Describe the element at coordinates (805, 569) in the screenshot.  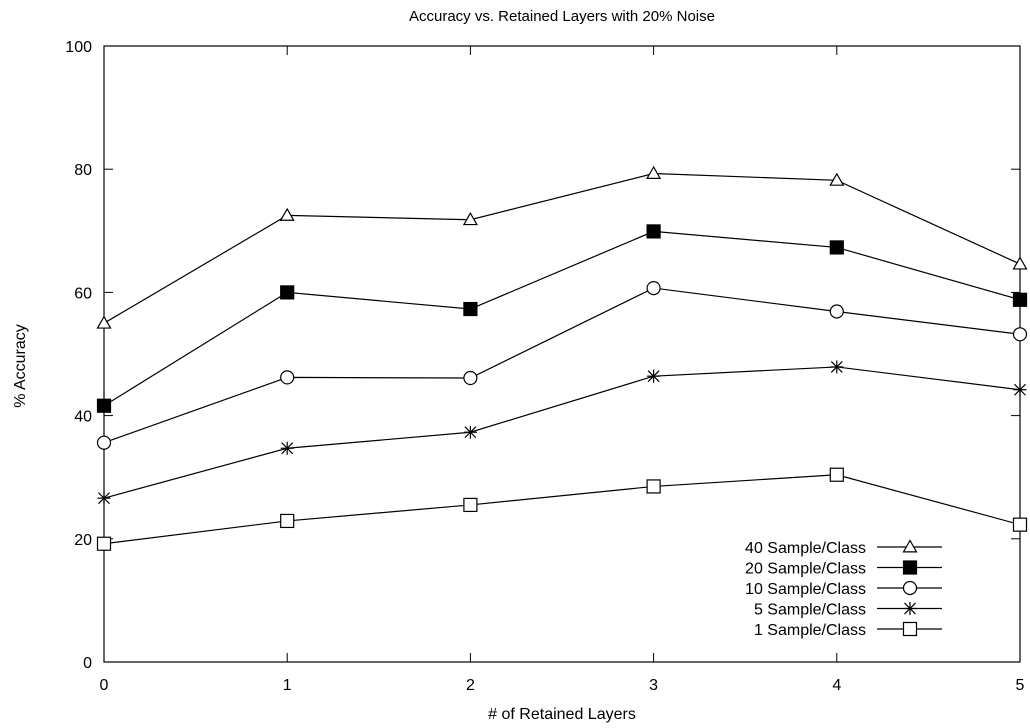
I see `legend-label: 20 Sample/Class` at that location.